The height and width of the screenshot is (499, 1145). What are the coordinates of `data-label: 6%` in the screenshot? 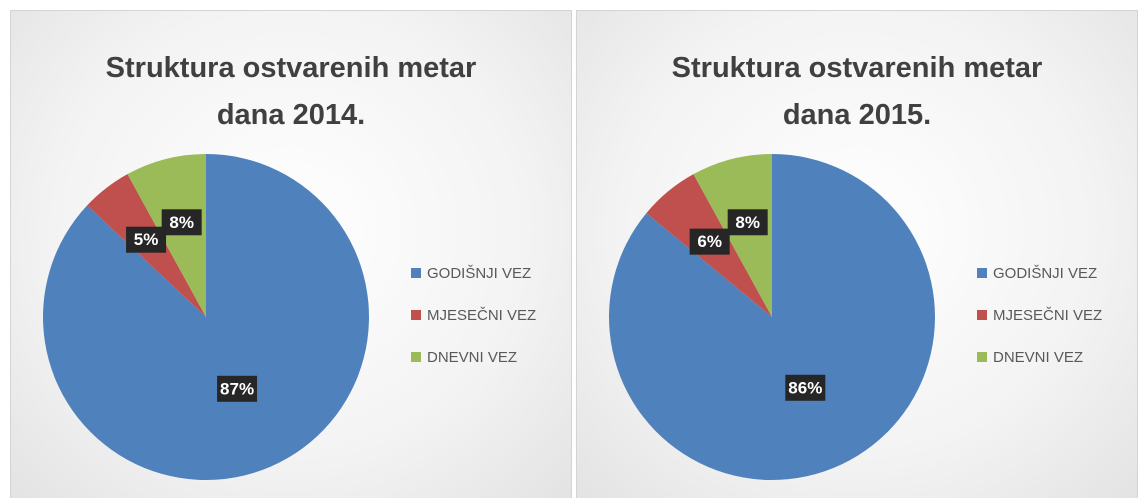 It's located at (709, 241).